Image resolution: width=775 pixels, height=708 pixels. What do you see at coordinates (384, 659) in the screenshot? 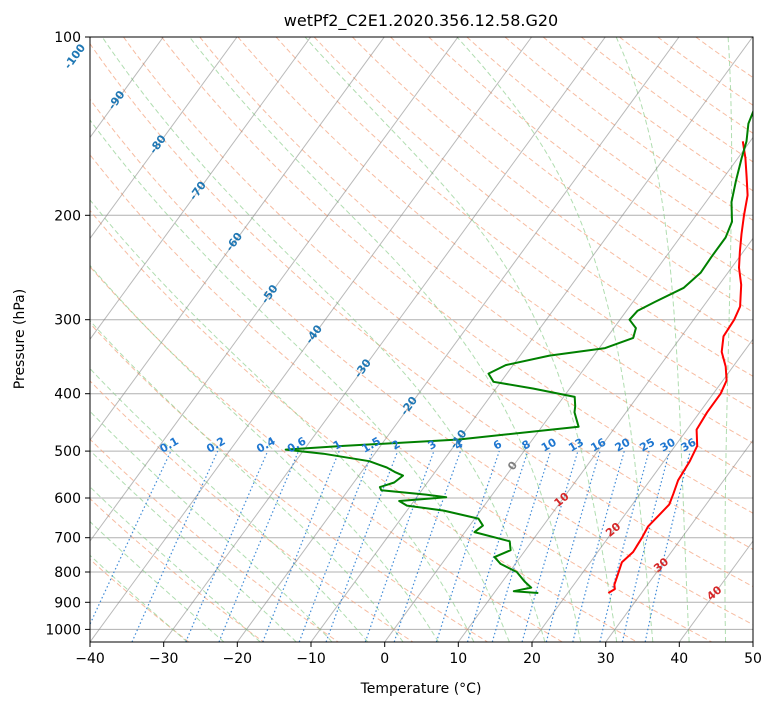
I see `x-tick-label: 0` at bounding box center [384, 659].